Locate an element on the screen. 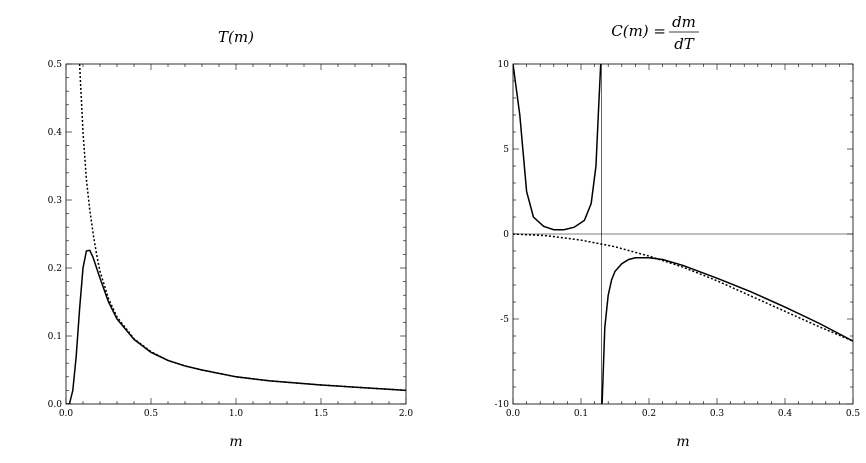 This screenshot has width=866, height=463. chart-title: T(m) is located at coordinates (236, 37).